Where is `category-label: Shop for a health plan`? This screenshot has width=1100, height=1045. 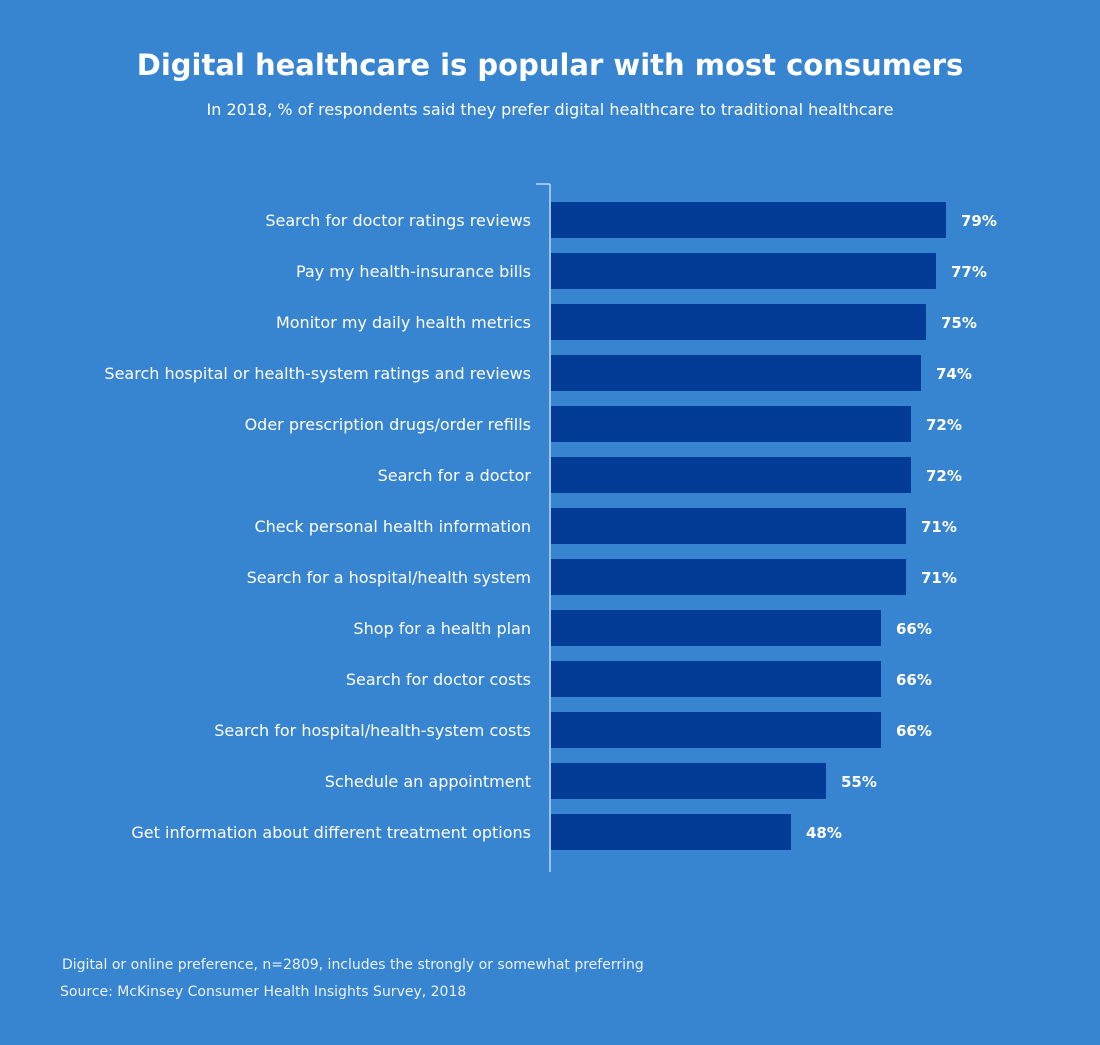 category-label: Shop for a health plan is located at coordinates (442, 628).